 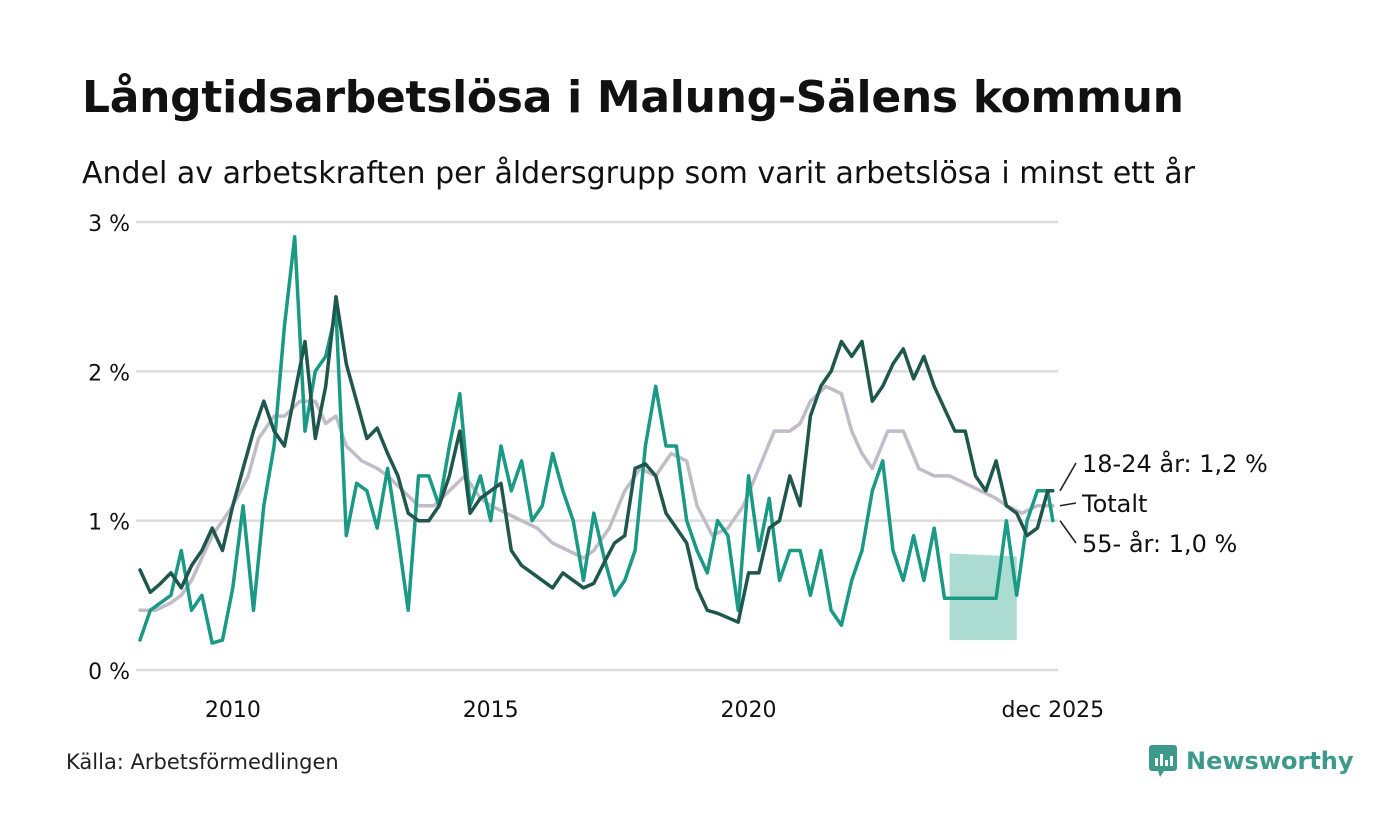 What do you see at coordinates (109, 523) in the screenshot?
I see `y-tick-label: 1 %` at bounding box center [109, 523].